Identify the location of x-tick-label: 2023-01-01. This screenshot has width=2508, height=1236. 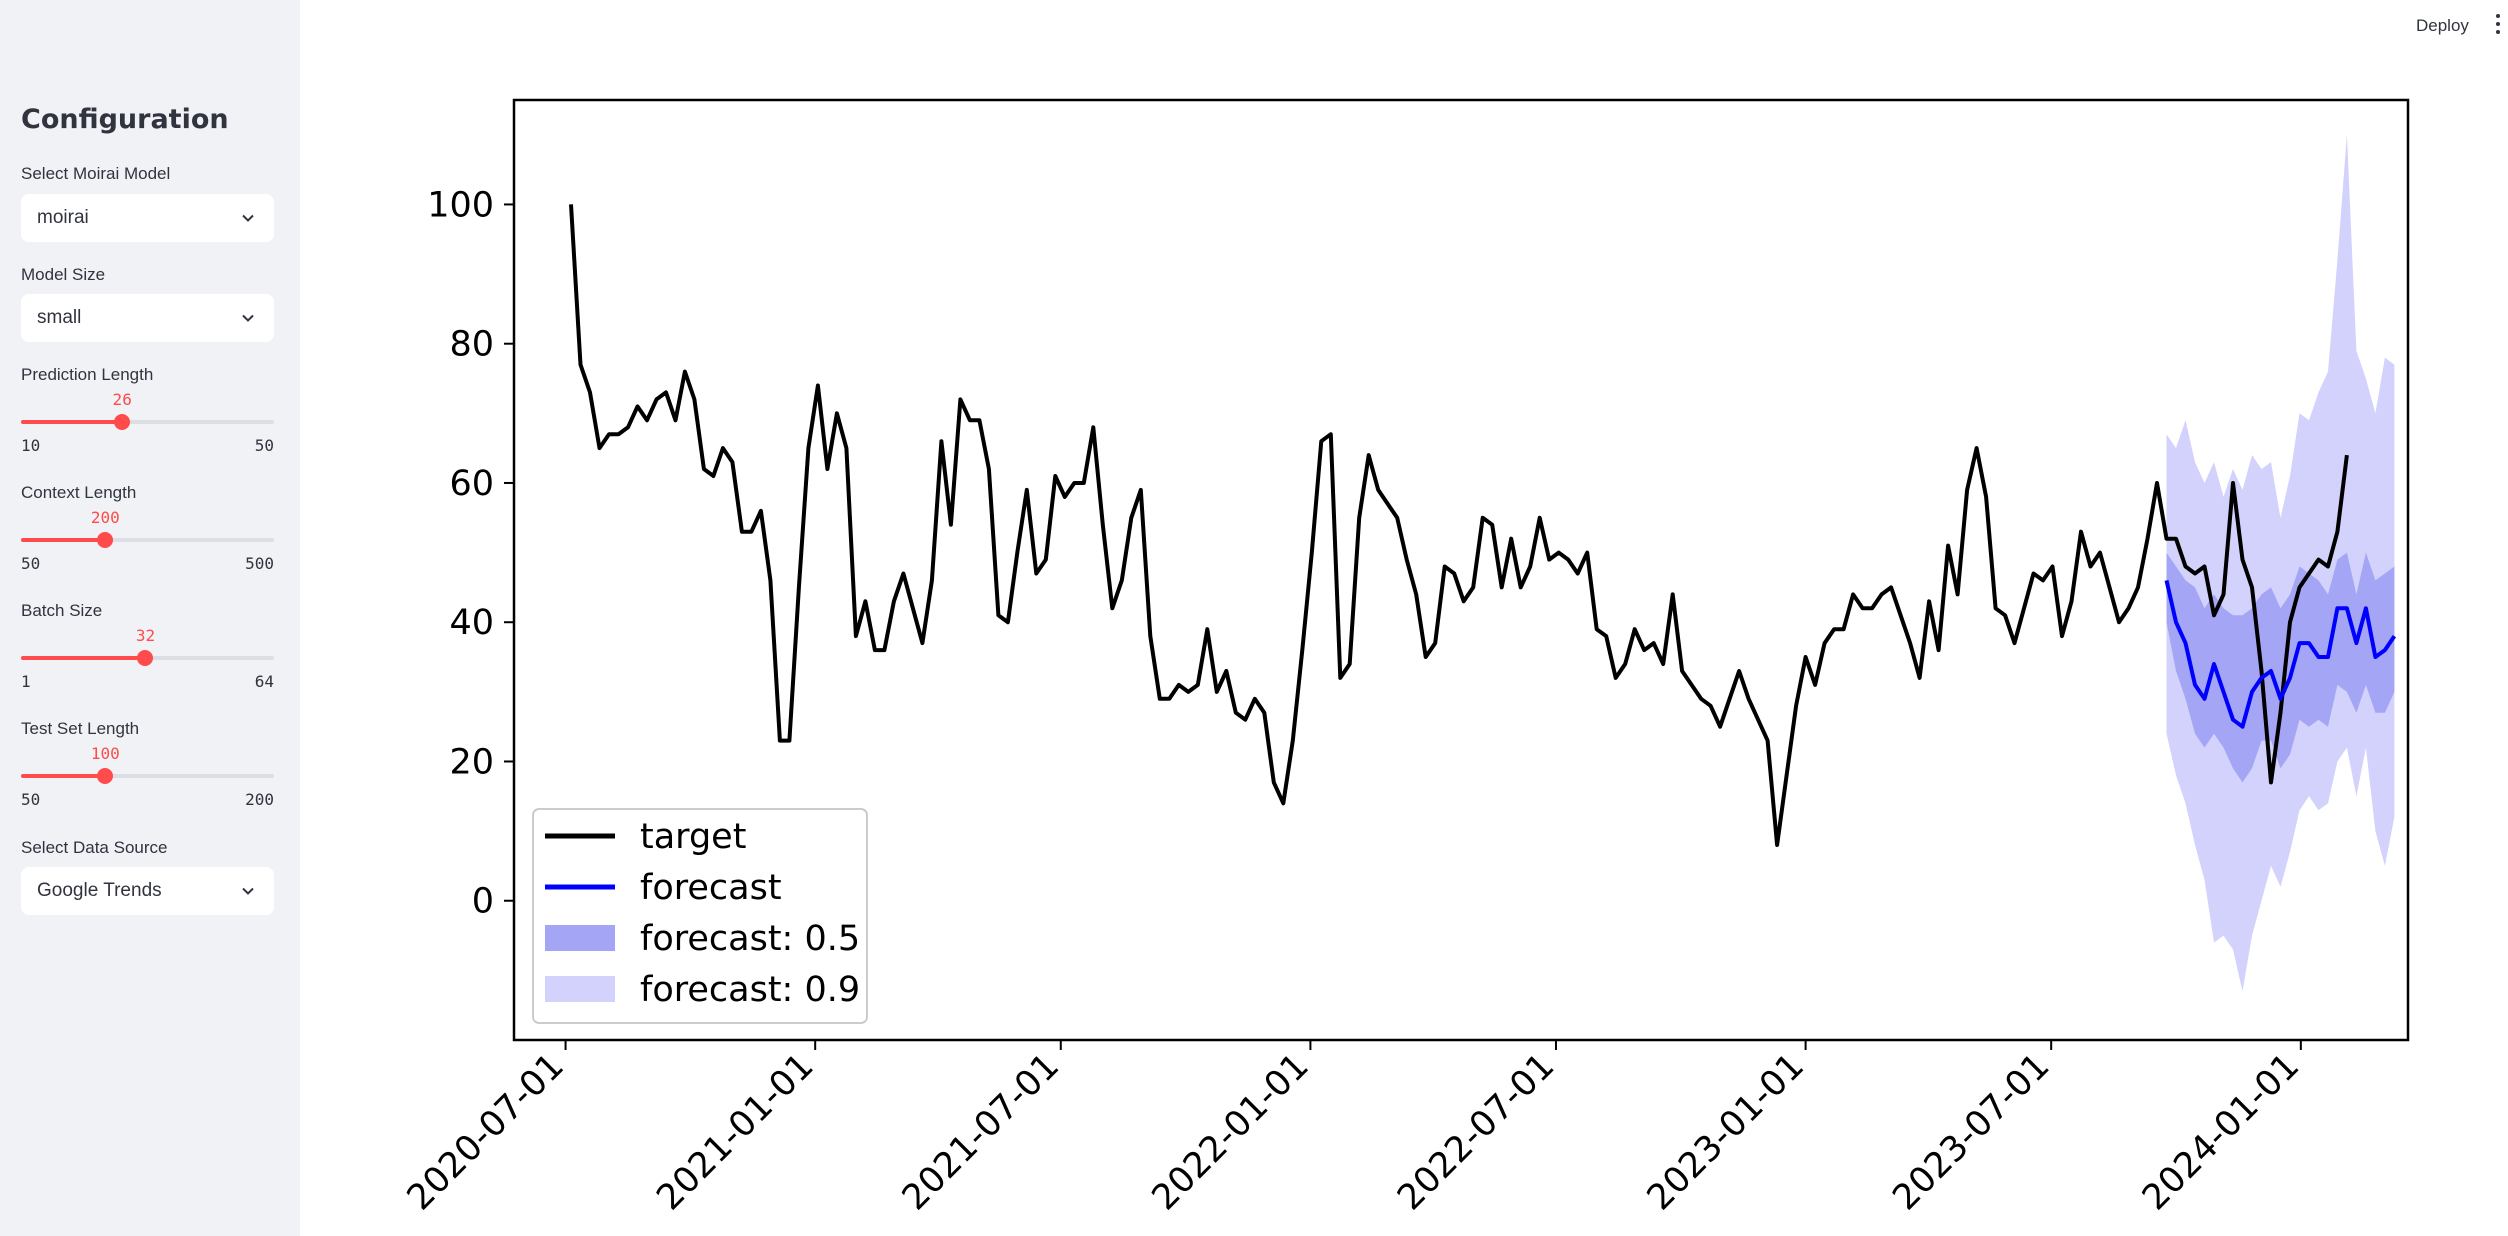
(1726, 1132).